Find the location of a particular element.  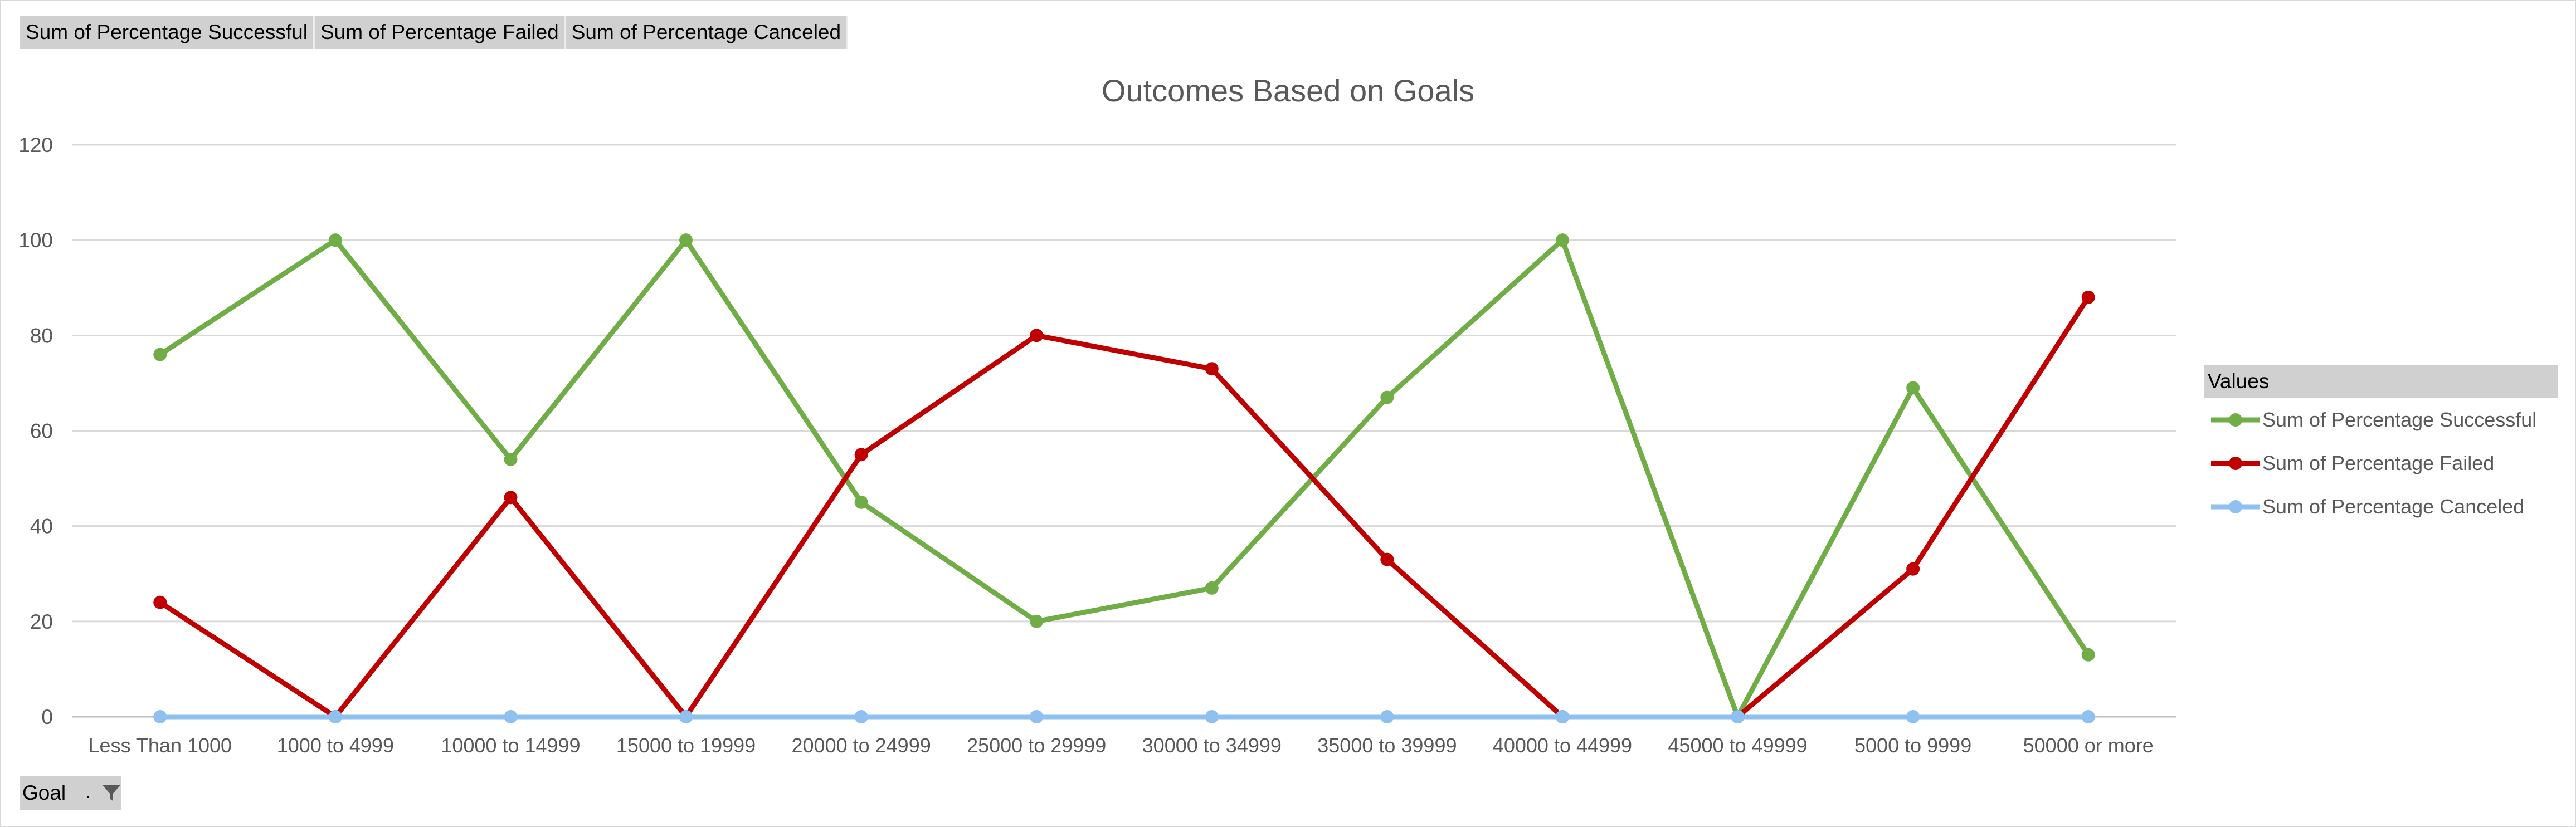

filter-funnel-icon is located at coordinates (112, 793).